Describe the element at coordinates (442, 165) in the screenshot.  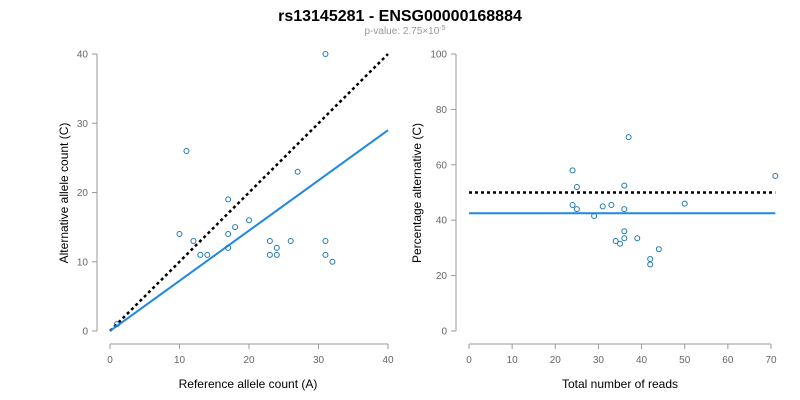
I see `right-y-tick-label: 60` at that location.